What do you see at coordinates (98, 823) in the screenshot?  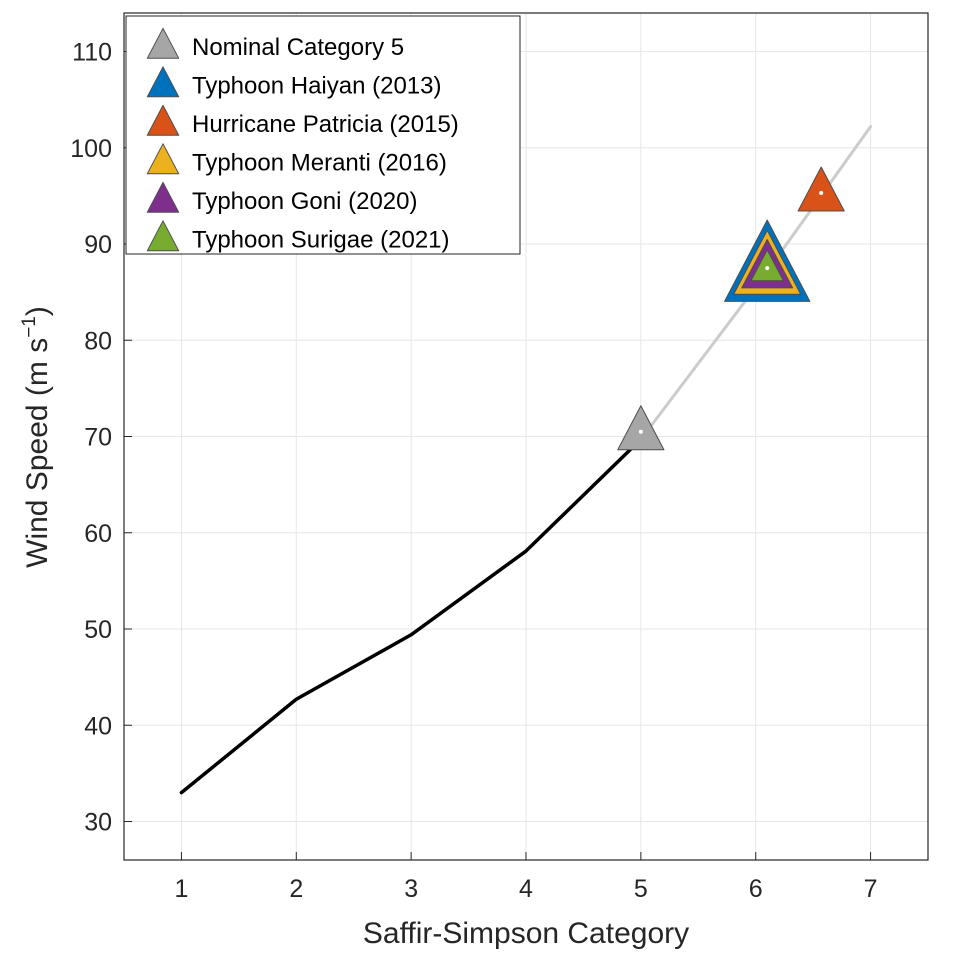 I see `y-tick-label: 30` at bounding box center [98, 823].